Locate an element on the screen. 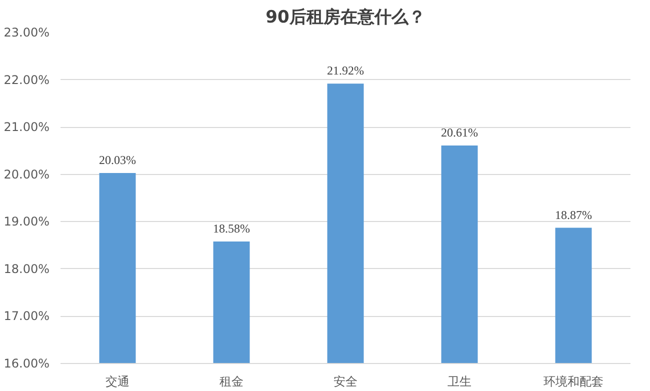 The image size is (650, 391). y-tick-label: 16.00% is located at coordinates (27, 363).